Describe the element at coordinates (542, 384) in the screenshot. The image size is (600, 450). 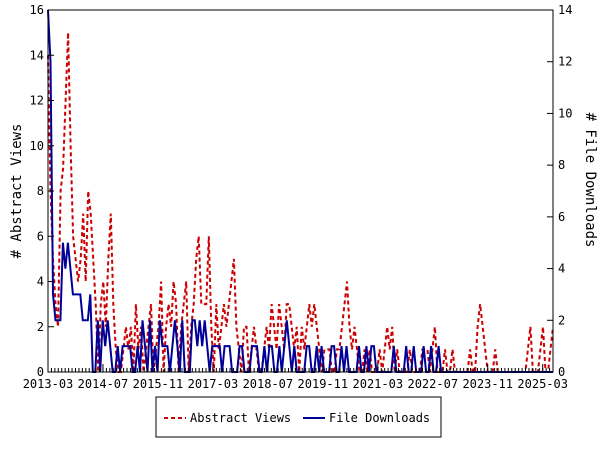
I see `x-tick-label: 2025-03` at that location.